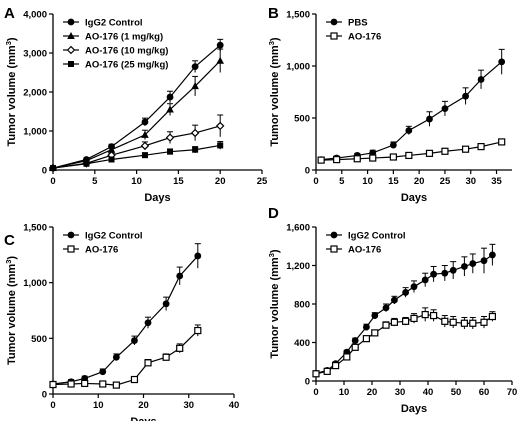 The image size is (520, 421). What do you see at coordinates (234, 405) in the screenshot?
I see `x-tick-label: 40` at bounding box center [234, 405].